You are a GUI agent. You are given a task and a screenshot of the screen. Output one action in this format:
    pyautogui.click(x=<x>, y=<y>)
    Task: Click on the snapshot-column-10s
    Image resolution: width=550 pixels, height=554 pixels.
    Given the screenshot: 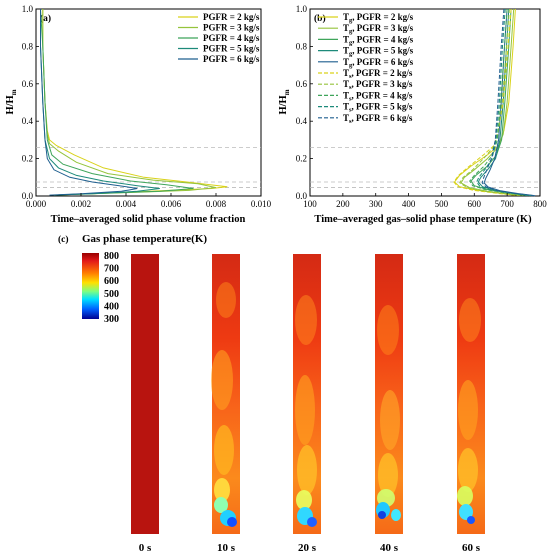 What is the action you would take?
    pyautogui.click(x=225, y=394)
    